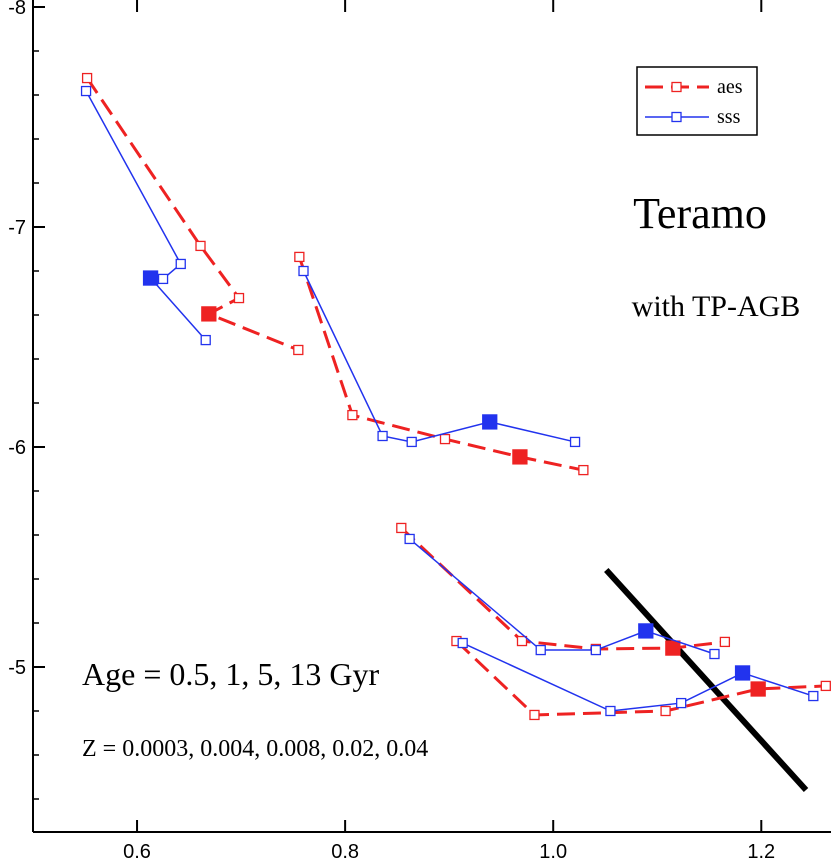 This screenshot has width=831, height=866. Describe the element at coordinates (17, 228) in the screenshot. I see `y-tick-label: -7` at that location.